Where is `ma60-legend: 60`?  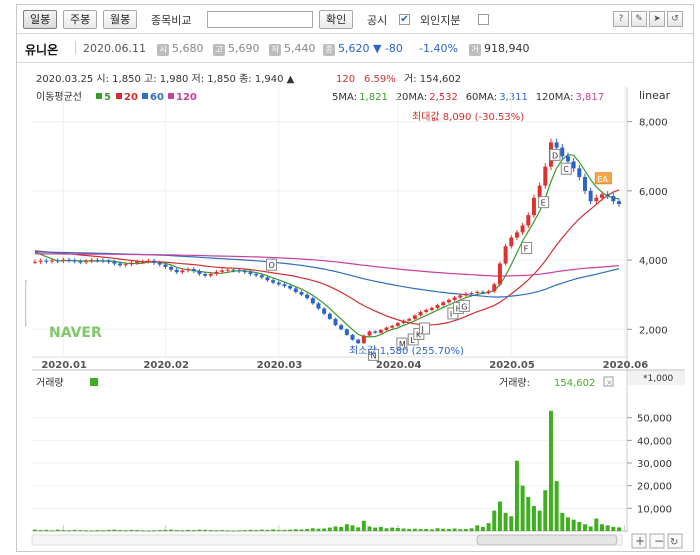
ma60-legend: 60 is located at coordinates (157, 97).